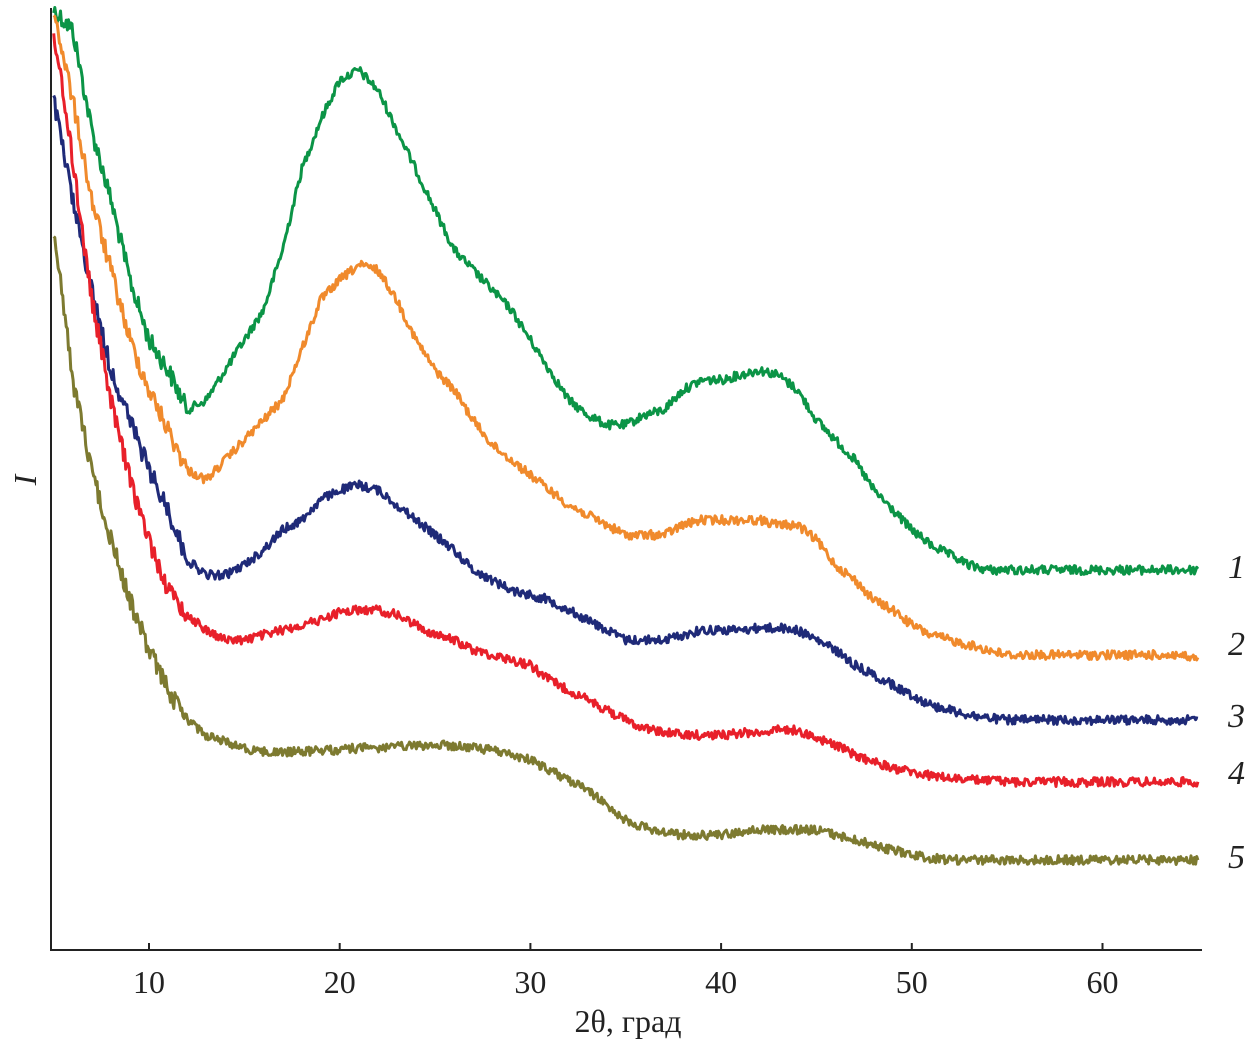  I want to click on x-tick-label: 60, so click(1103, 982).